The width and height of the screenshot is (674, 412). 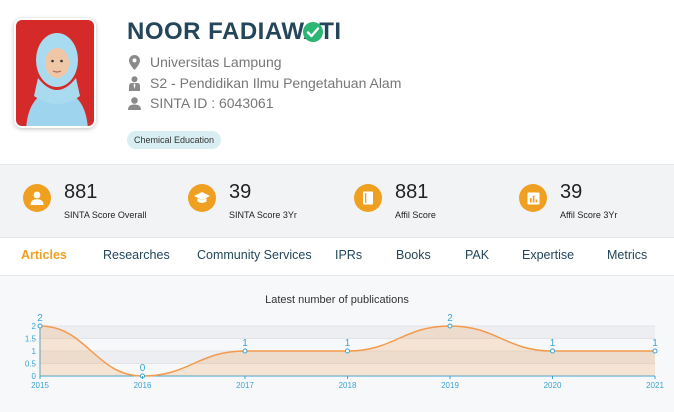 What do you see at coordinates (134, 62) in the screenshot?
I see `location-pin-icon` at bounding box center [134, 62].